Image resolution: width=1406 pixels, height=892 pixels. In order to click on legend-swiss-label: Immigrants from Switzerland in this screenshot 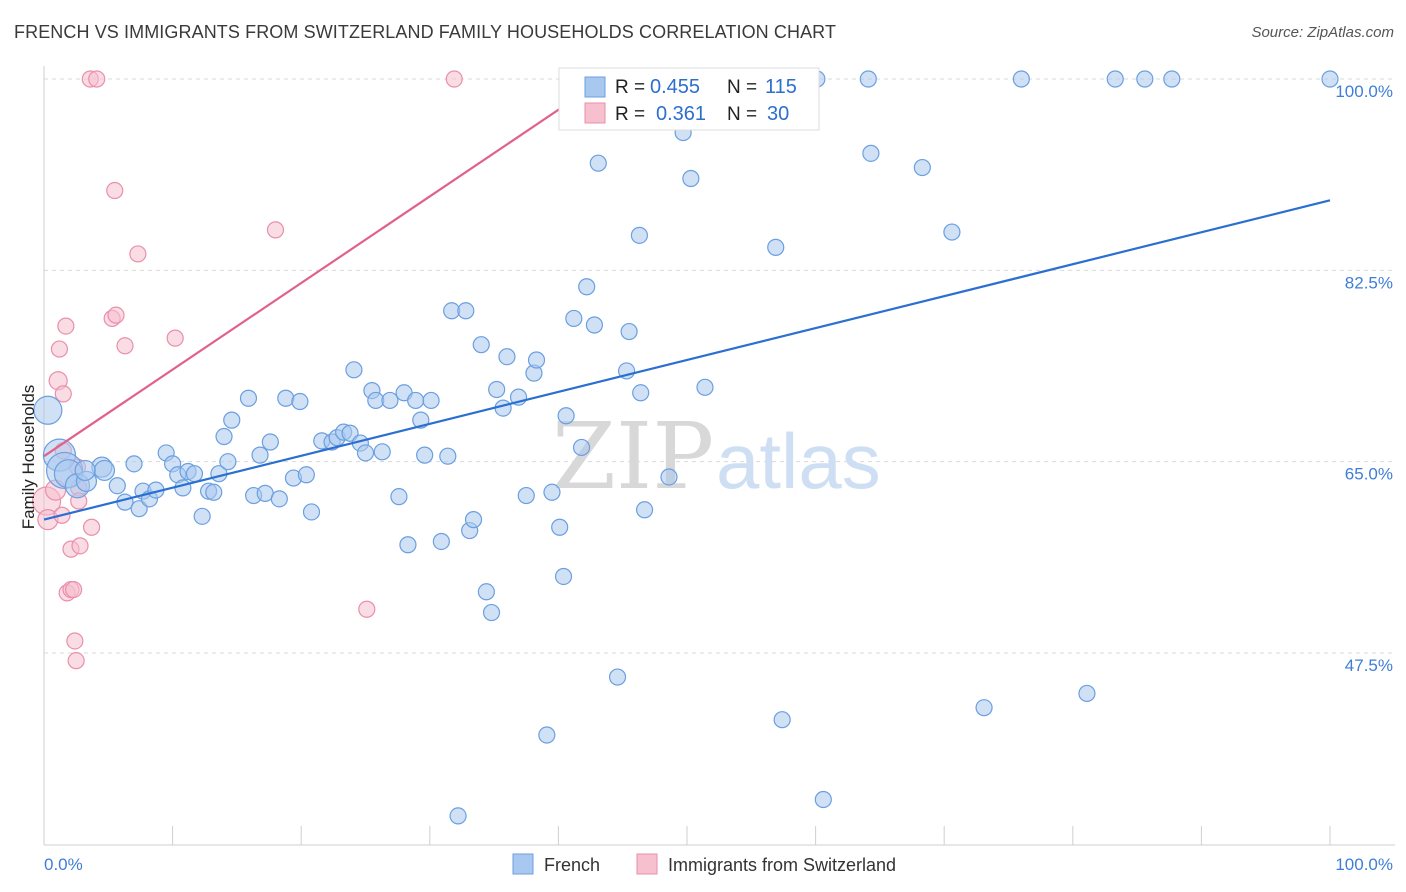, I will do `click(782, 865)`.